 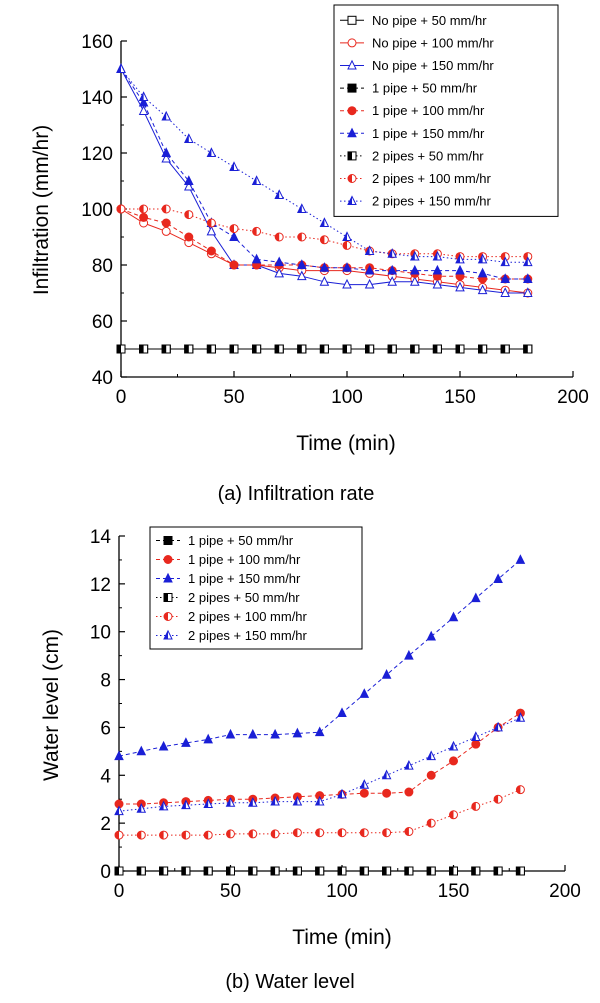 What do you see at coordinates (105, 681) in the screenshot?
I see `y-tick-label: 8` at bounding box center [105, 681].